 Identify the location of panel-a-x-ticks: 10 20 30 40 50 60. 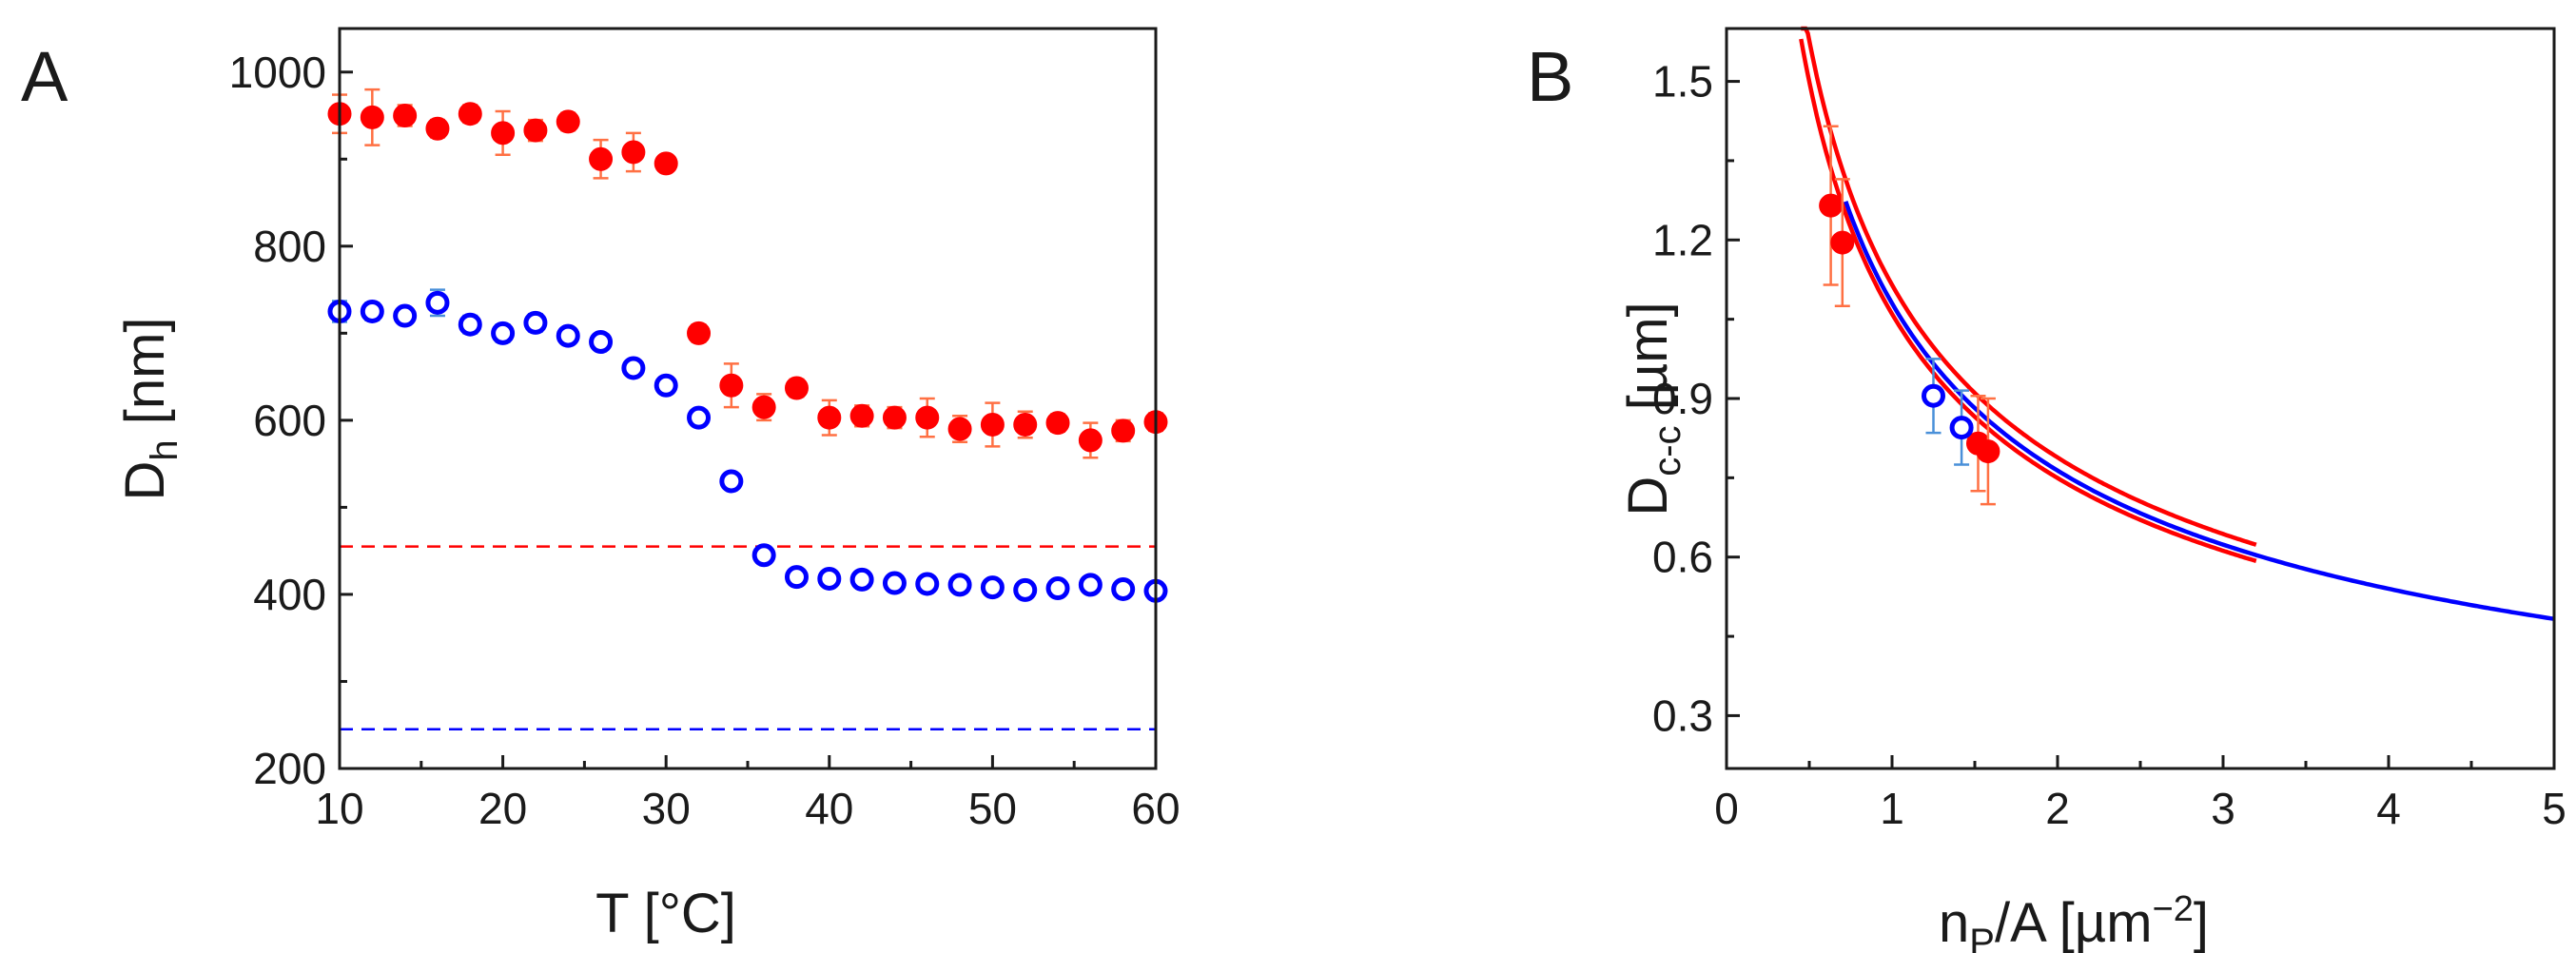
(748, 794).